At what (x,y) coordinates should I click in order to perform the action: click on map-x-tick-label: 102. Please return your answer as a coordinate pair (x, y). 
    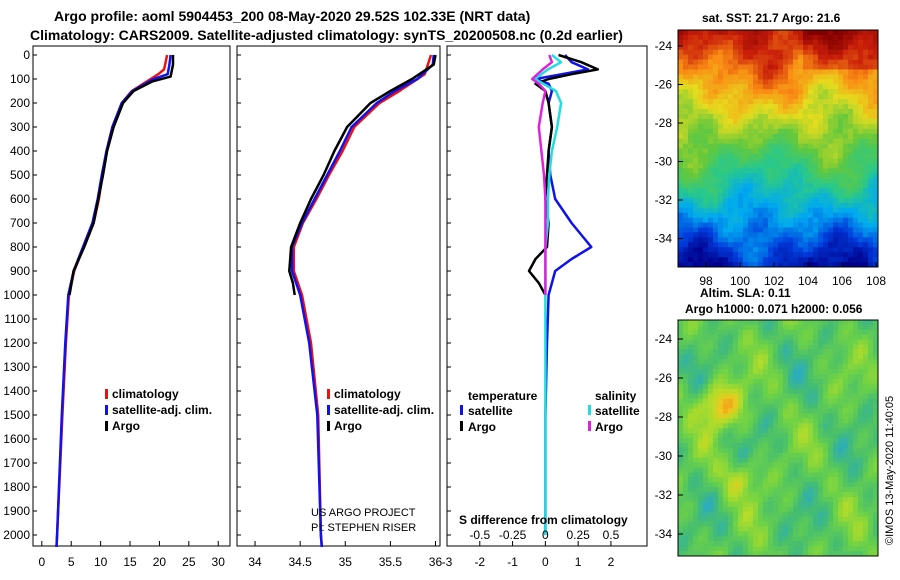
    Looking at the image, I should click on (774, 281).